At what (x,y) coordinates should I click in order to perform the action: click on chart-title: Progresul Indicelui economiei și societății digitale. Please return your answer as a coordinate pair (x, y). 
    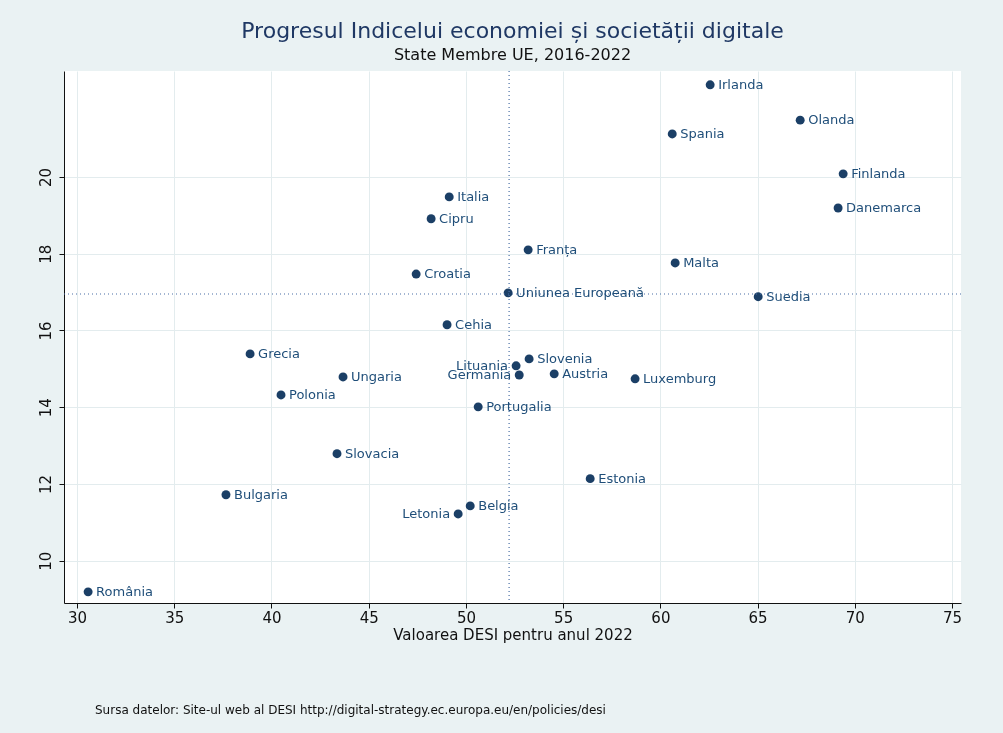
    Looking at the image, I should click on (512, 31).